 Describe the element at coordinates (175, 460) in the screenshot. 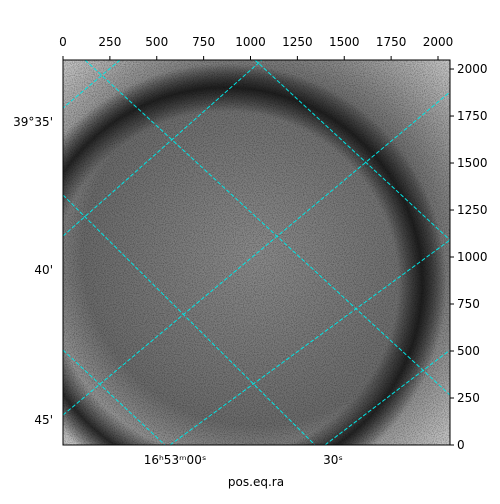

I see `ra-tick-label: 16ʰ53ᵐ00ˢ` at that location.